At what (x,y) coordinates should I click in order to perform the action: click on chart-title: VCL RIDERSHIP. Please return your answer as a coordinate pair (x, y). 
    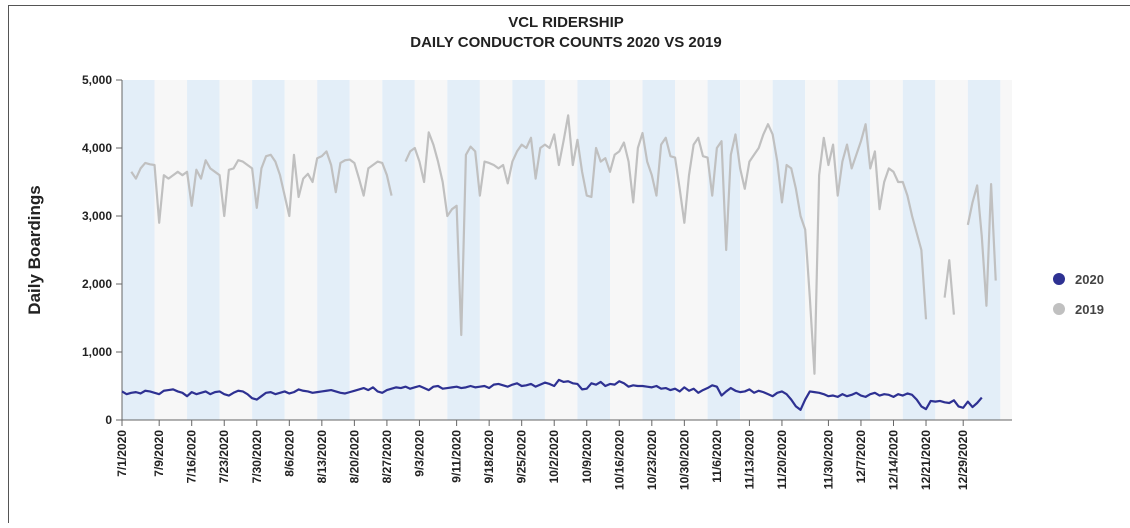
    Looking at the image, I should click on (566, 22).